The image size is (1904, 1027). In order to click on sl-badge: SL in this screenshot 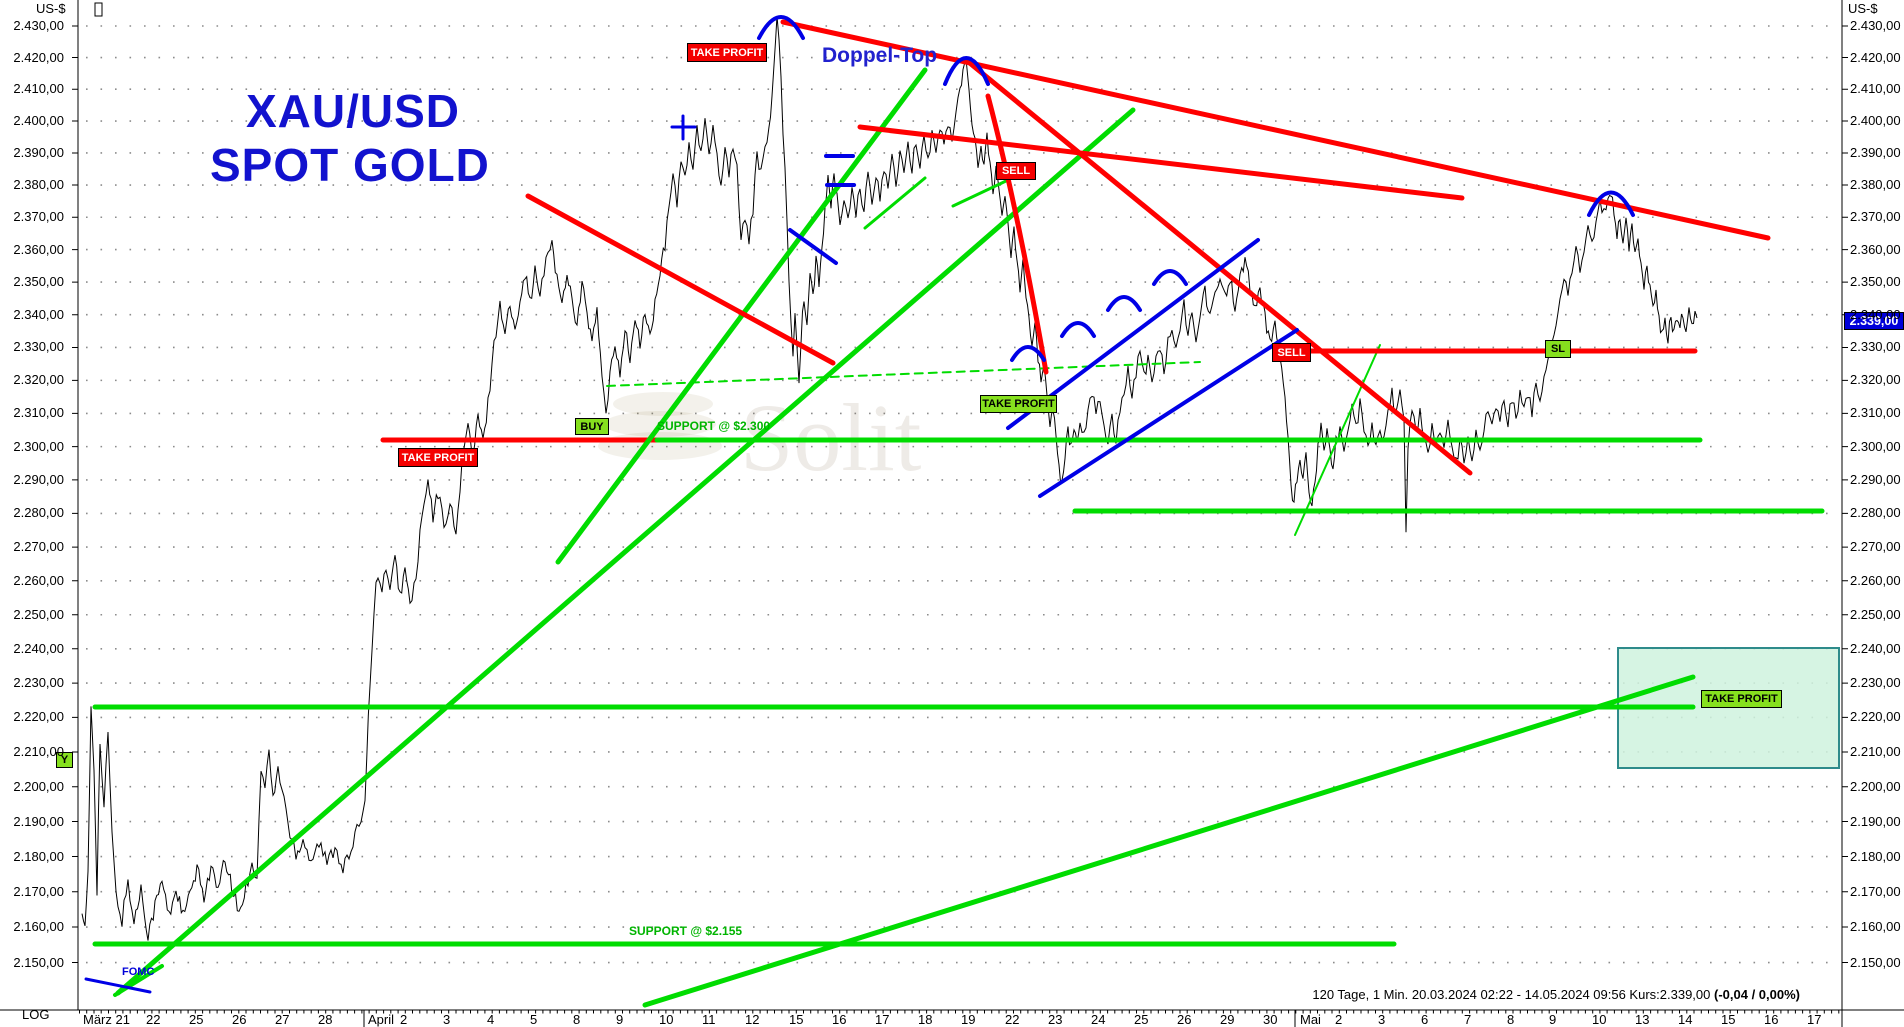, I will do `click(1558, 349)`.